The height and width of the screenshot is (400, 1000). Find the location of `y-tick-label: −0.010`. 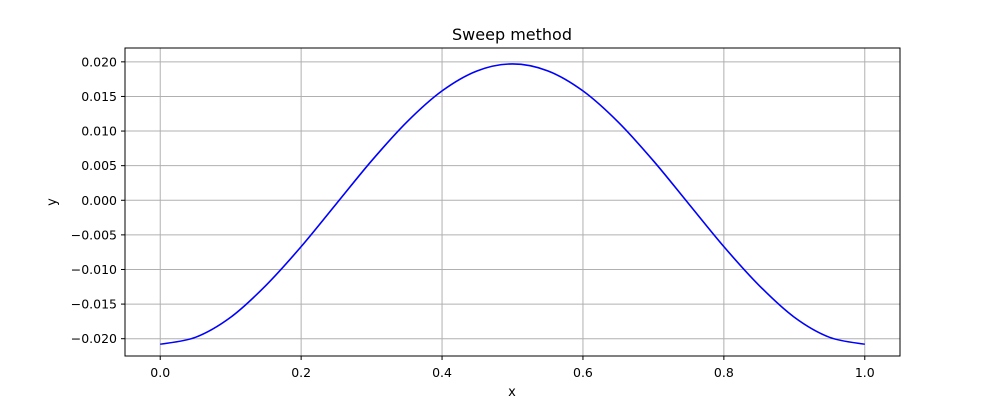

y-tick-label: −0.010 is located at coordinates (94, 269).